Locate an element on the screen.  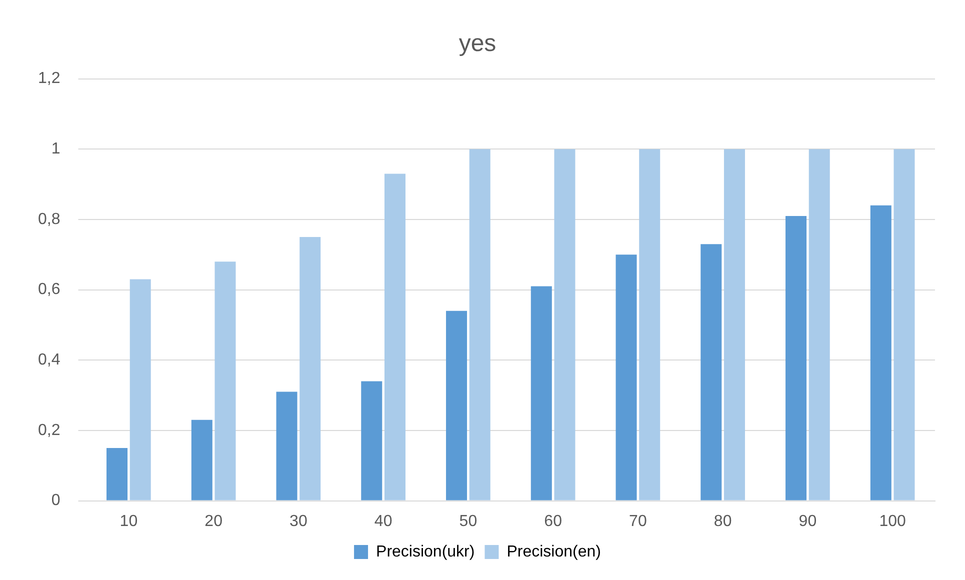
y-tick-label: 0 is located at coordinates (55, 501).